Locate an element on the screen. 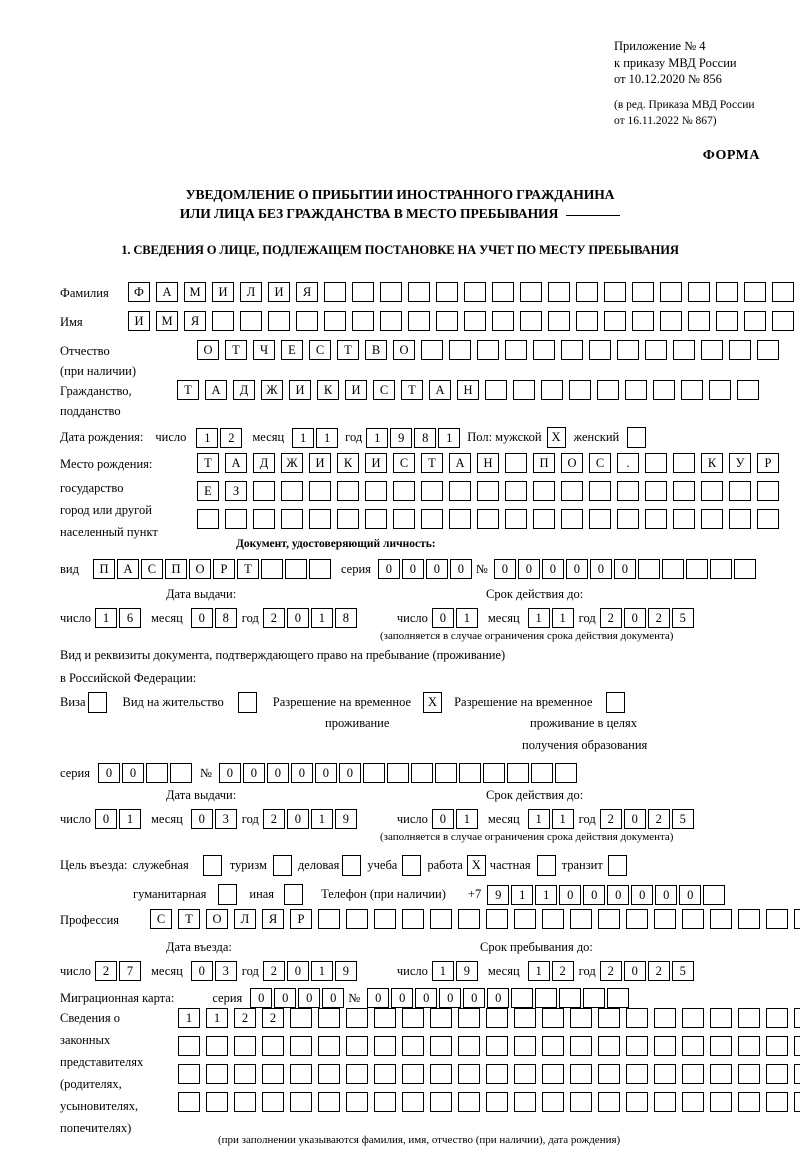 This screenshot has height=1163, width=800. char-cell: Ф is located at coordinates (139, 292).